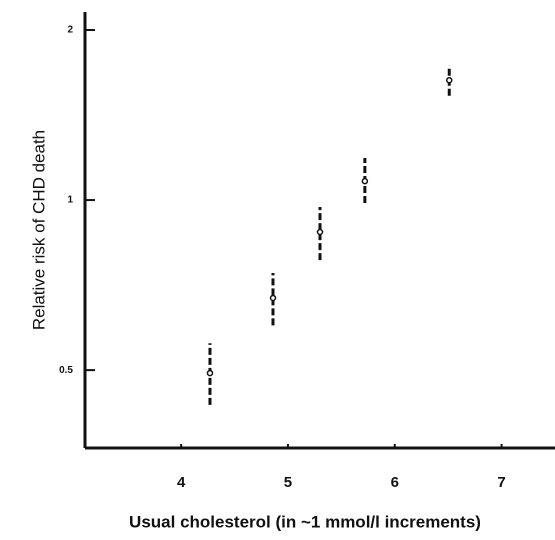 The height and width of the screenshot is (540, 555). What do you see at coordinates (66, 370) in the screenshot?
I see `y-tick-label: 0.5` at bounding box center [66, 370].